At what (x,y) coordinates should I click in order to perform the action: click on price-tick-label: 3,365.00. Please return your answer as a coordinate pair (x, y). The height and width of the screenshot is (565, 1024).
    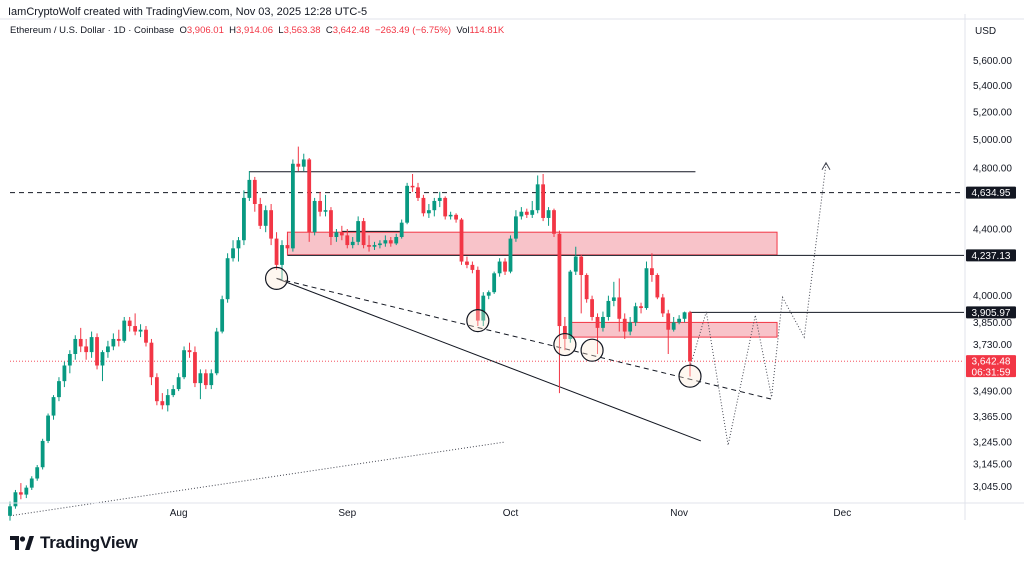
    Looking at the image, I should click on (992, 417).